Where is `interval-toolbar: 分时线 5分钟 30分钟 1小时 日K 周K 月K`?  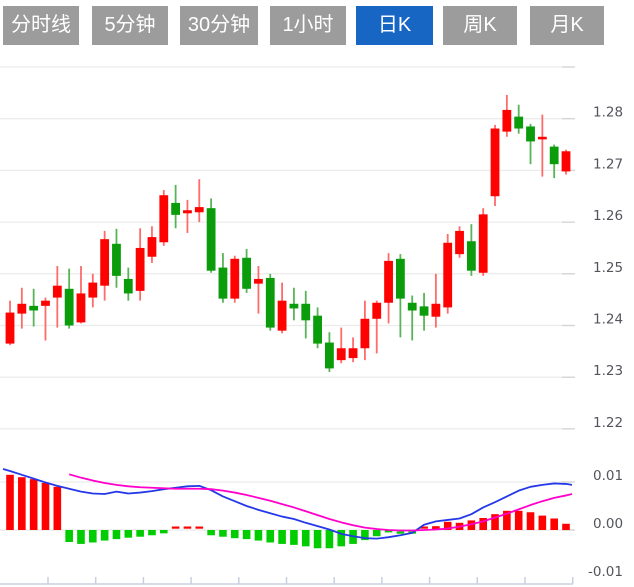
interval-toolbar: 分时线 5分钟 30分钟 1小时 日K 周K 月K is located at coordinates (317, 25).